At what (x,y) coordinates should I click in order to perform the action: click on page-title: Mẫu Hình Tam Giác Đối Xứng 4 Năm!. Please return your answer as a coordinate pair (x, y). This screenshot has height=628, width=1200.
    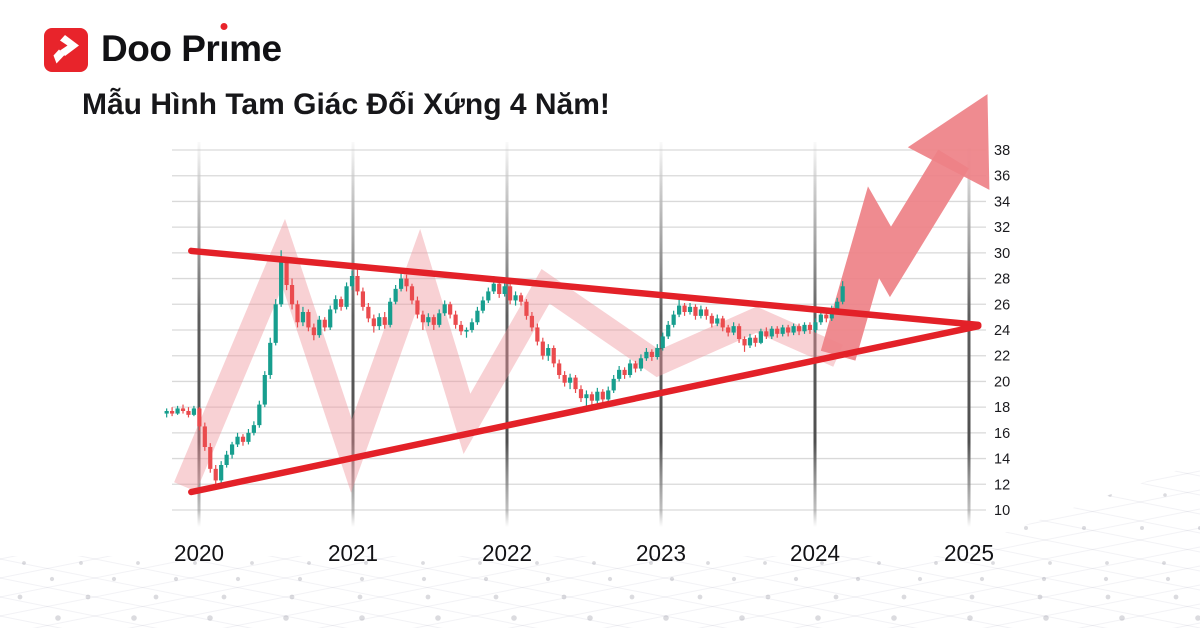
    Looking at the image, I should click on (346, 104).